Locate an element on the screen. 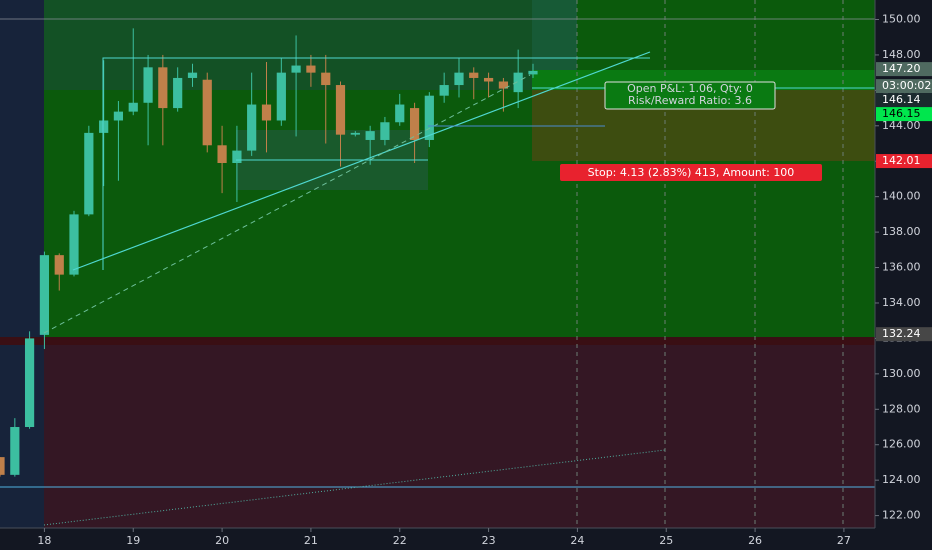 The width and height of the screenshot is (932, 550). stop-label: Stop: 4.13 (2.83%) 413, Amount: 100 is located at coordinates (691, 172).